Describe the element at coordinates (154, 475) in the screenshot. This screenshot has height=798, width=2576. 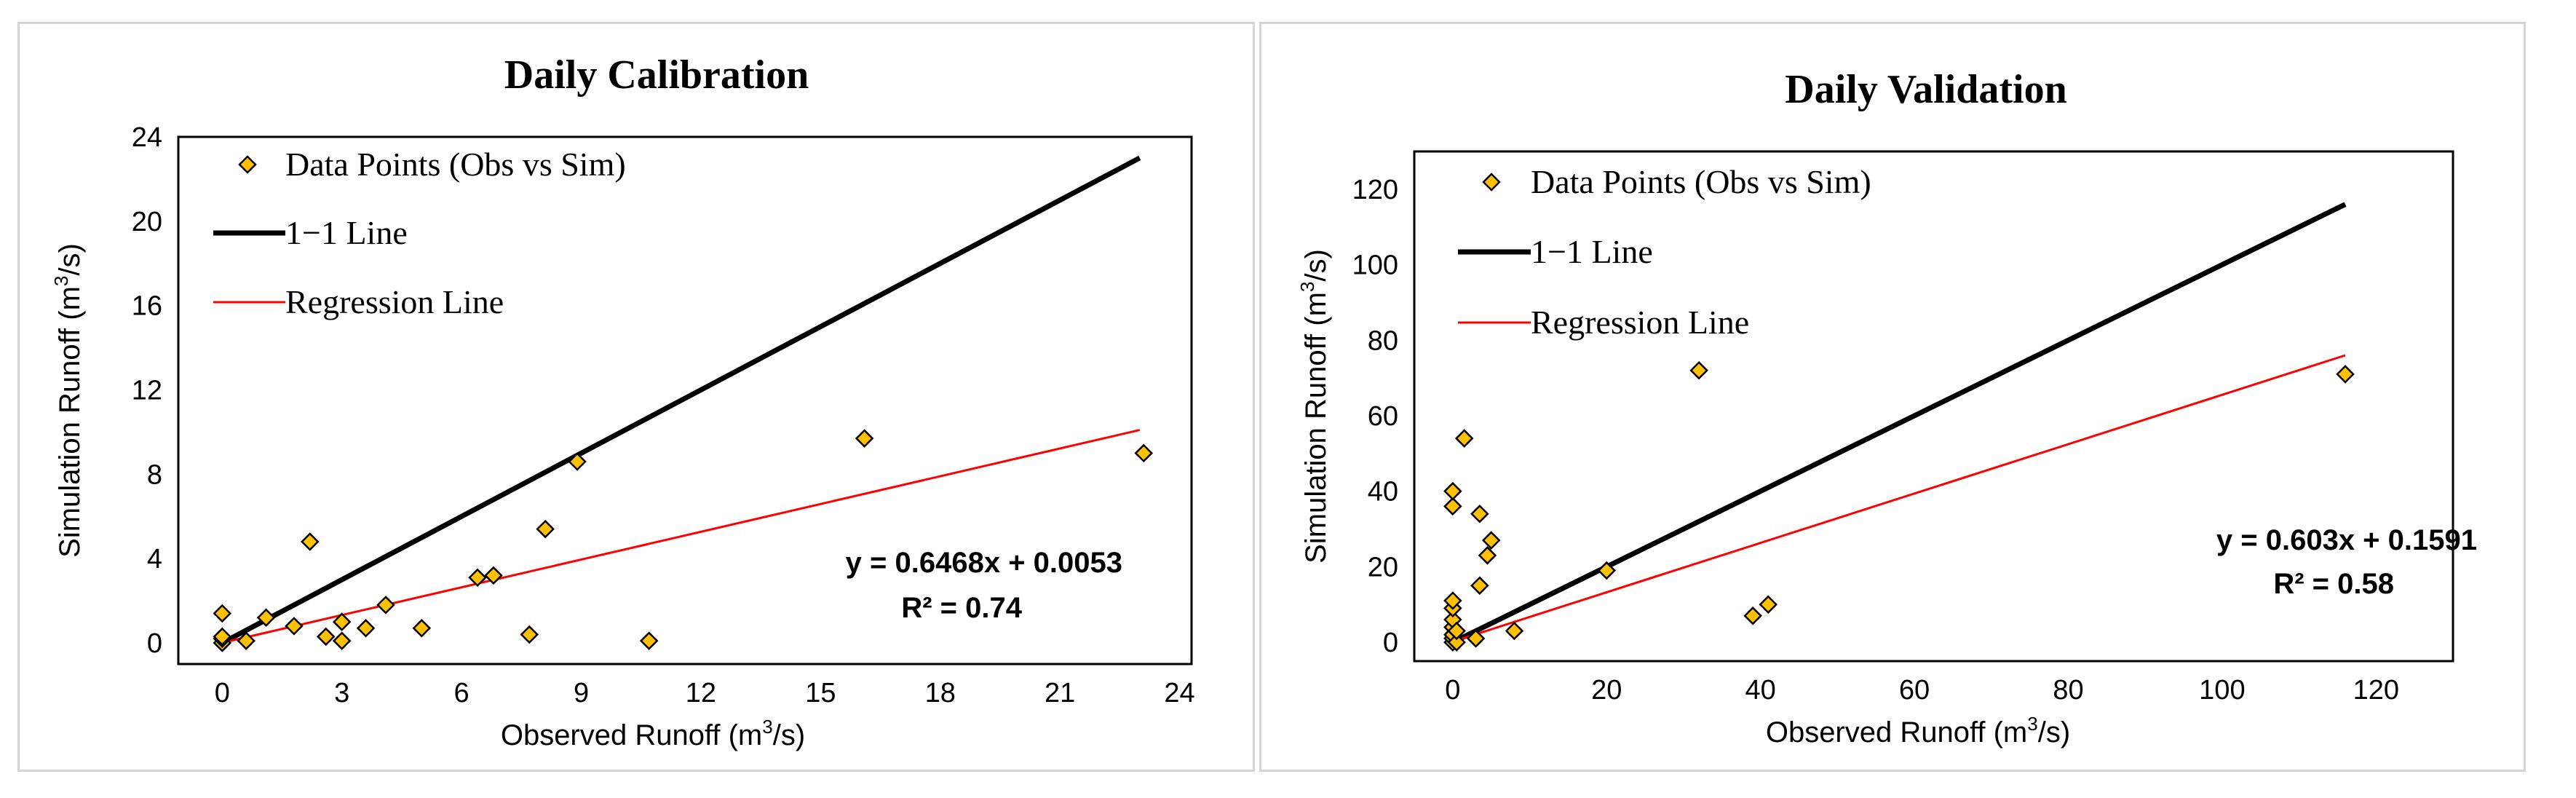
I see `y-tick-label: 8` at that location.